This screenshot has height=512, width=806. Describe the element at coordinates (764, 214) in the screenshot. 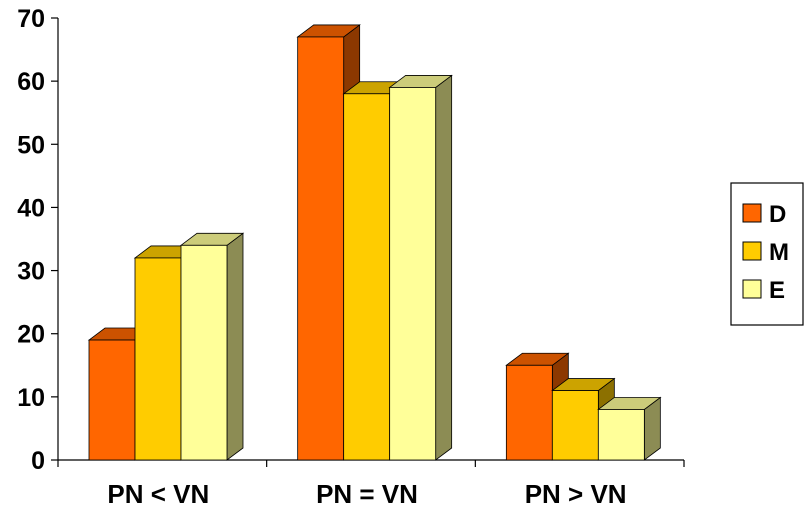

I see `legend-item-d: D` at that location.